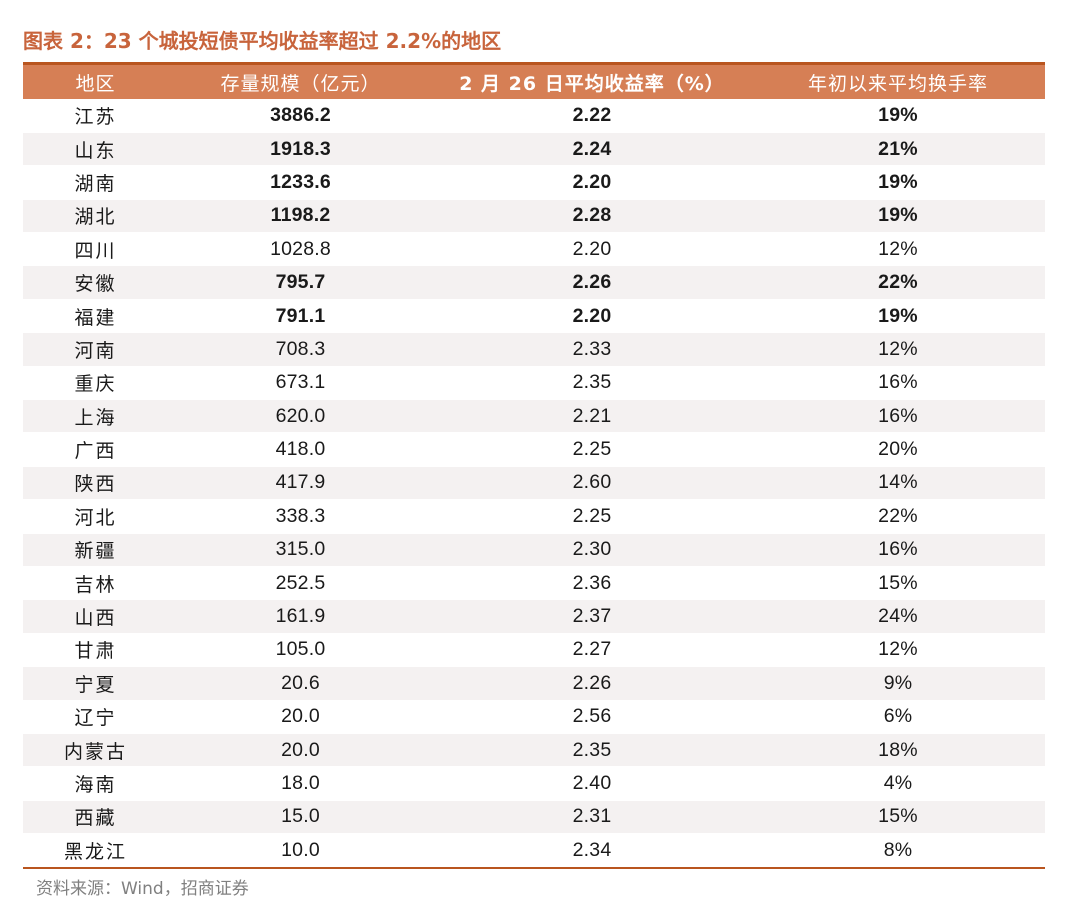 This screenshot has width=1080, height=920. Describe the element at coordinates (898, 750) in the screenshot. I see `cell-turnover: 18%` at that location.